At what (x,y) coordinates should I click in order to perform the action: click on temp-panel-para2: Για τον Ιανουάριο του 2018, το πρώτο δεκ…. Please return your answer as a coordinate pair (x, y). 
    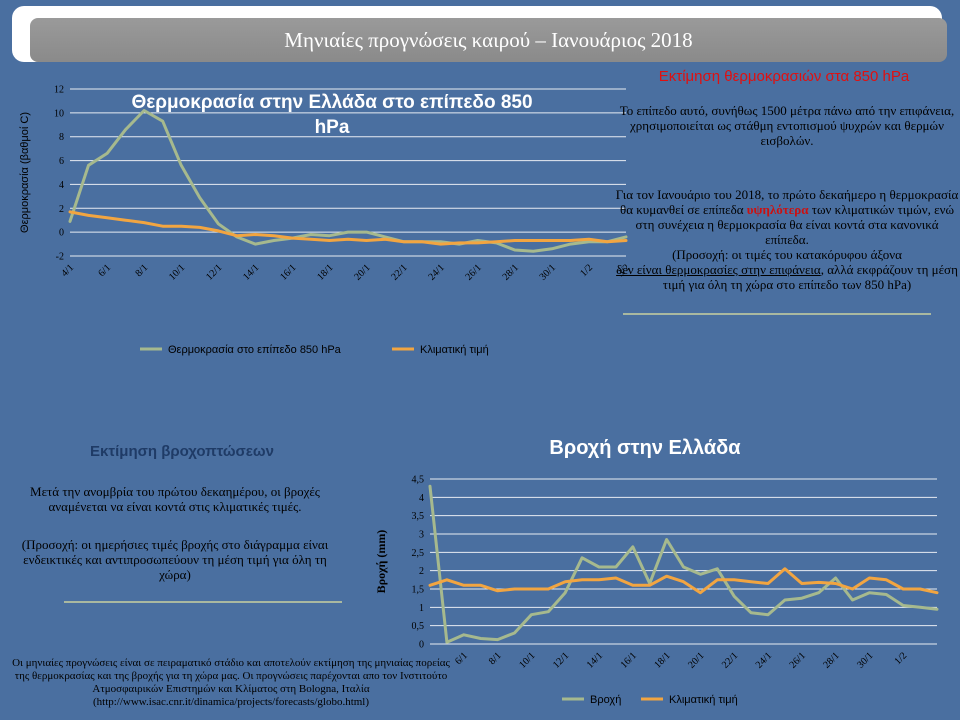
    Looking at the image, I should click on (787, 239).